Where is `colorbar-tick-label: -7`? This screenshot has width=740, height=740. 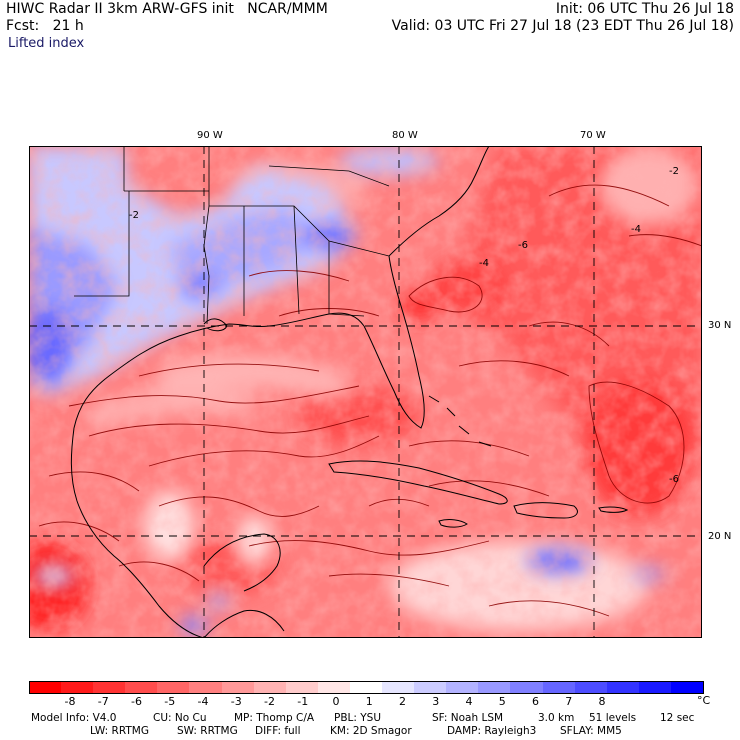
colorbar-tick-label: -7 is located at coordinates (103, 701).